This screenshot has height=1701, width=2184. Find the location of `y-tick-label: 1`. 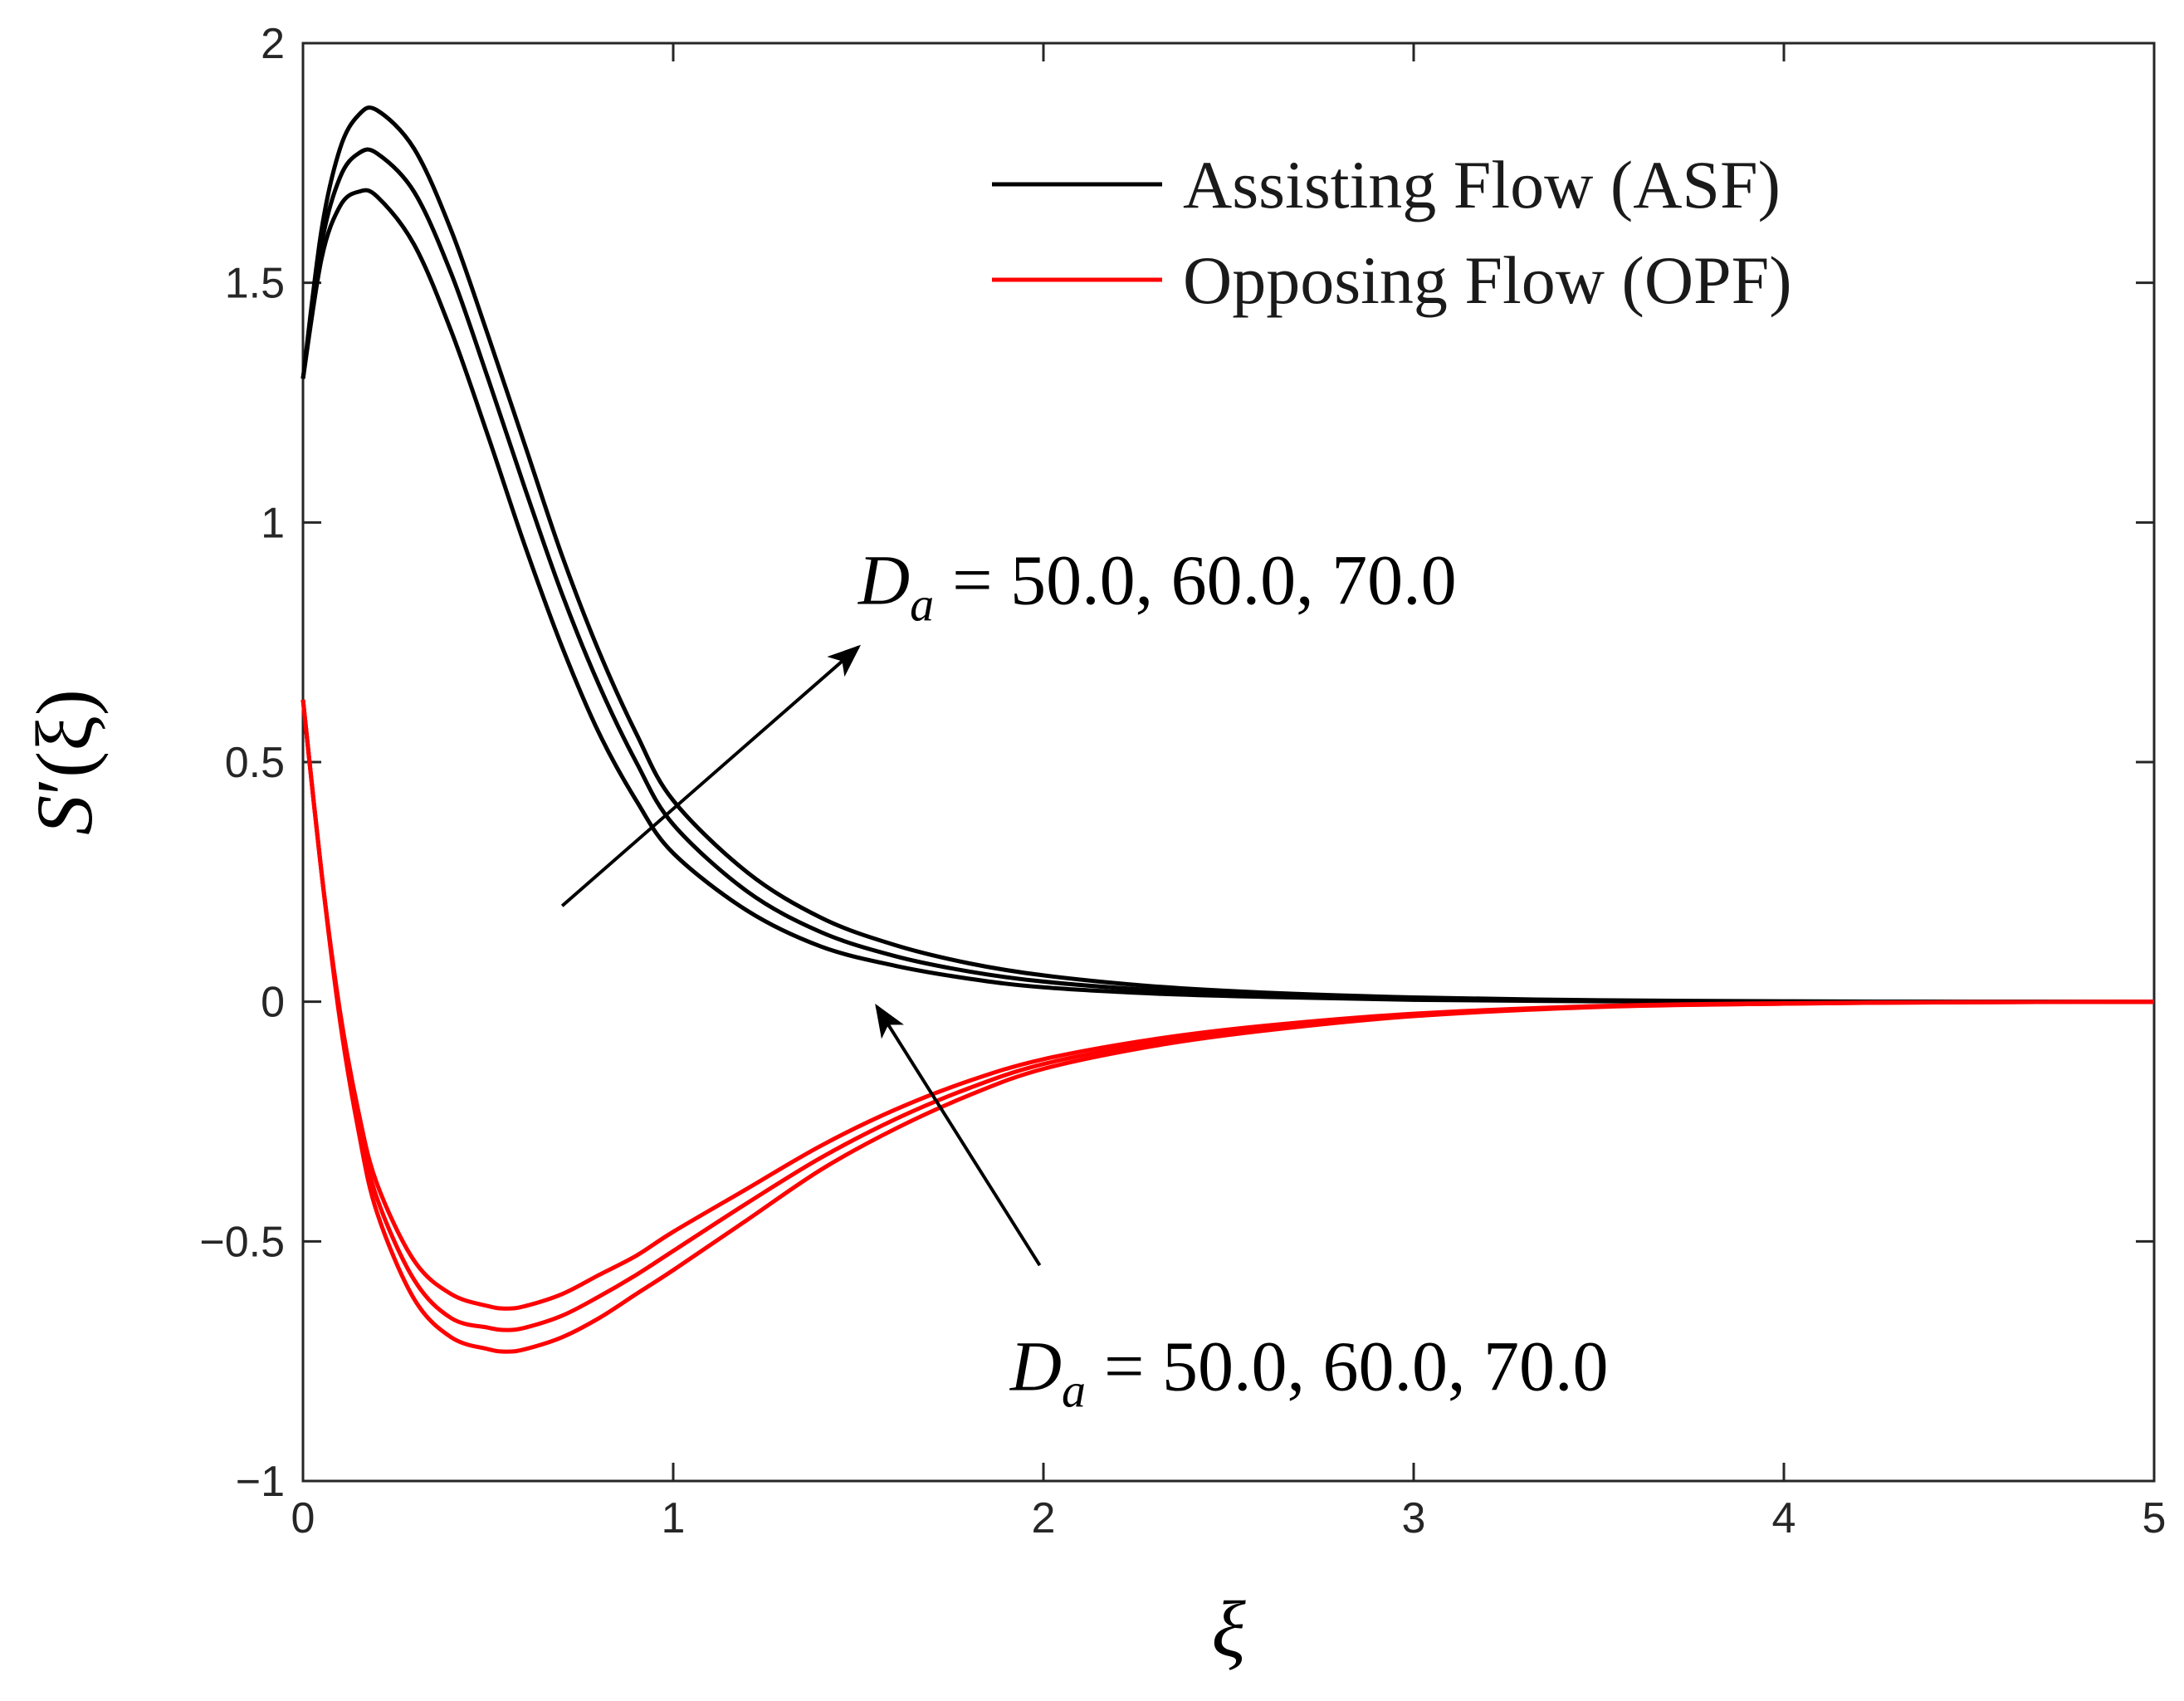

y-tick-label: 1 is located at coordinates (273, 523).